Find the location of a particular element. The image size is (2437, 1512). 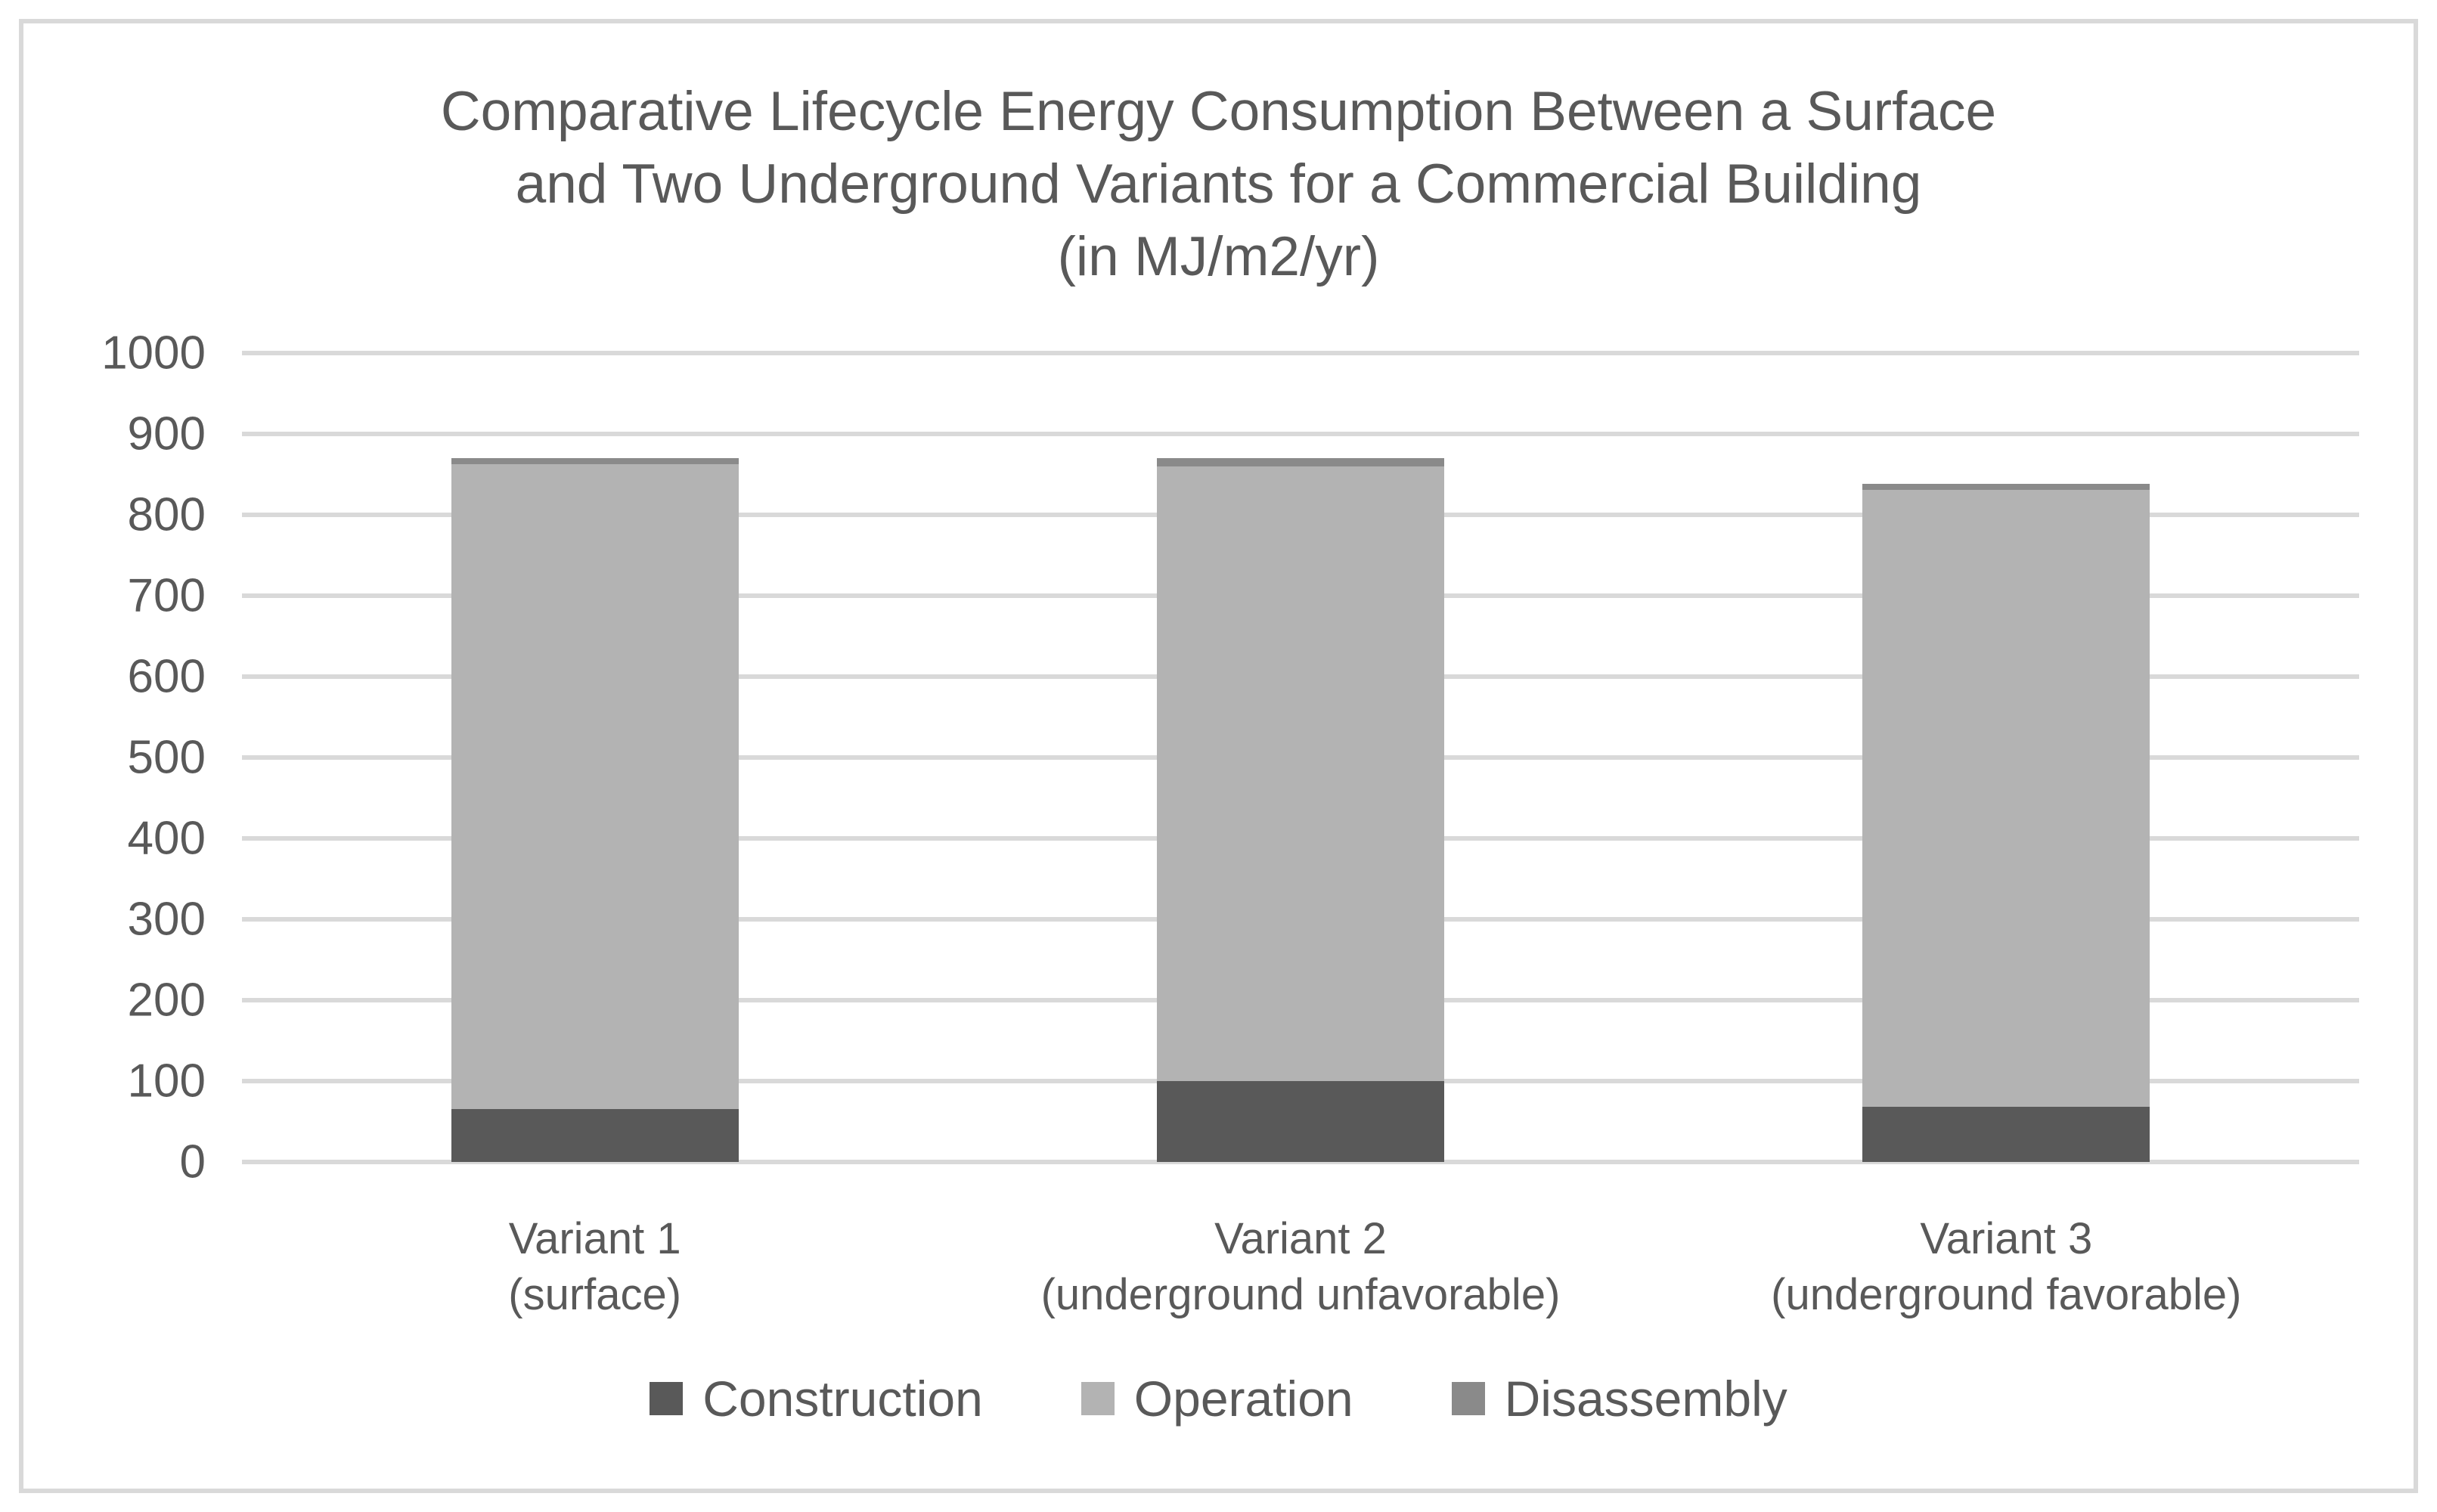

x-label-category: Variant 3 is located at coordinates (2006, 1238).